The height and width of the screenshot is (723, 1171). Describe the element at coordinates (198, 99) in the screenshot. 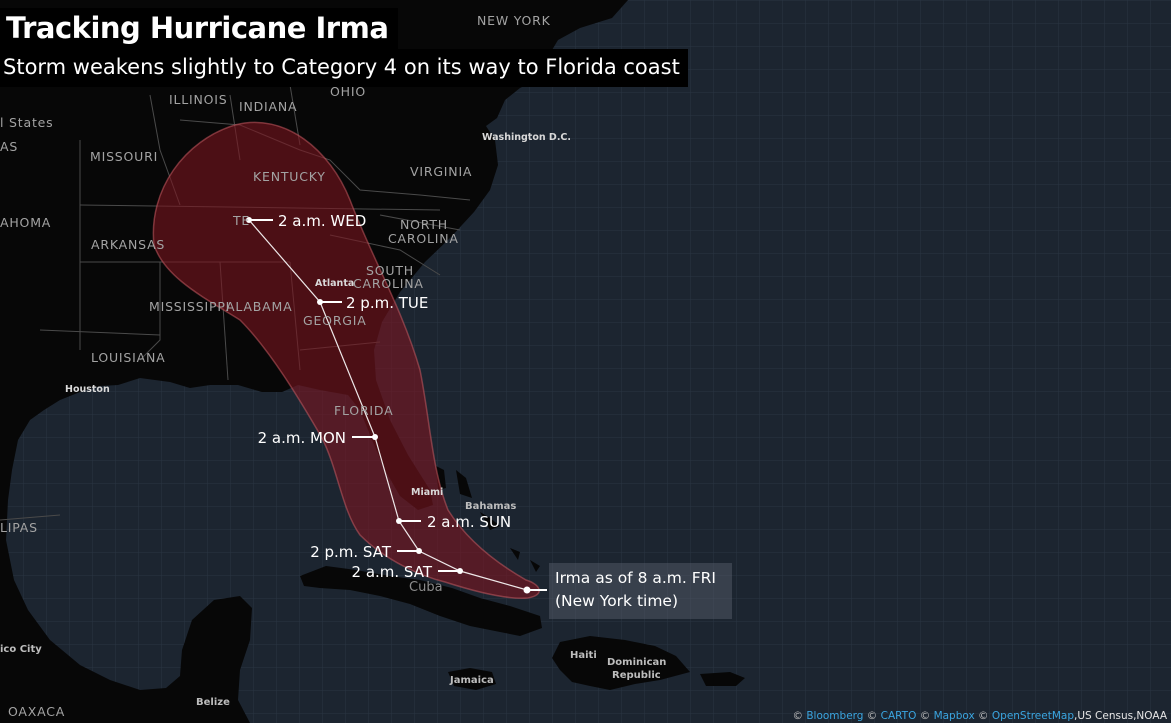

I see `map-label-illinois: ILLINOIS` at that location.